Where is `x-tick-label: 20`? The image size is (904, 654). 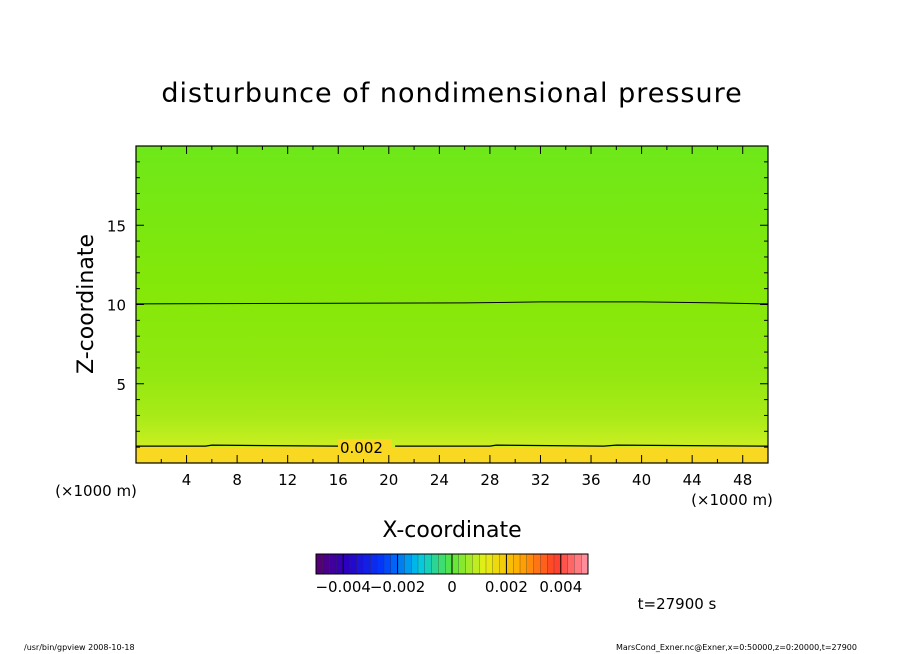 x-tick-label: 20 is located at coordinates (388, 480).